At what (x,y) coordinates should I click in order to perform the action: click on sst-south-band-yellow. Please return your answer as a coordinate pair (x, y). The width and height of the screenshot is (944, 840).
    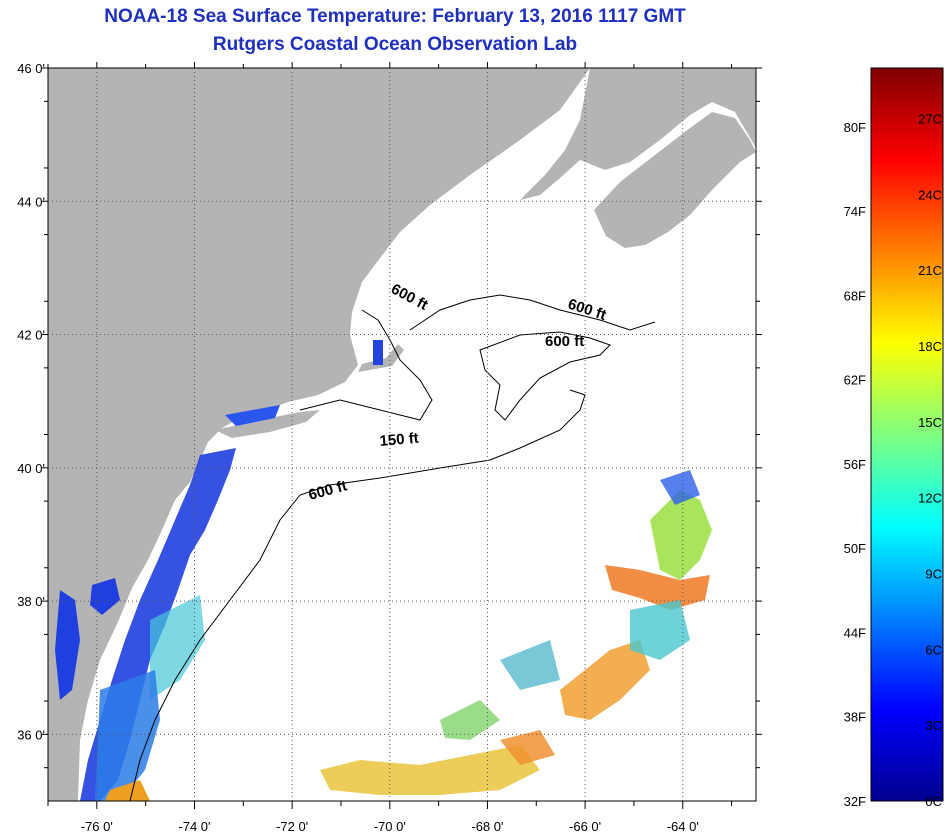
    Looking at the image, I should click on (430, 770).